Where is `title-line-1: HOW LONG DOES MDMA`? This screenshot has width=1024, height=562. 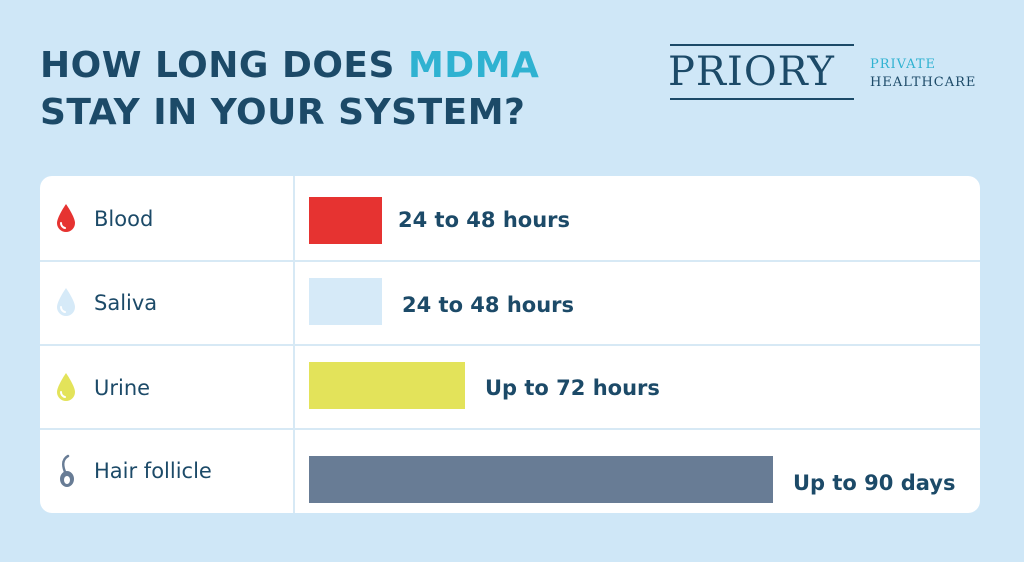 title-line-1: HOW LONG DOES MDMA is located at coordinates (289, 65).